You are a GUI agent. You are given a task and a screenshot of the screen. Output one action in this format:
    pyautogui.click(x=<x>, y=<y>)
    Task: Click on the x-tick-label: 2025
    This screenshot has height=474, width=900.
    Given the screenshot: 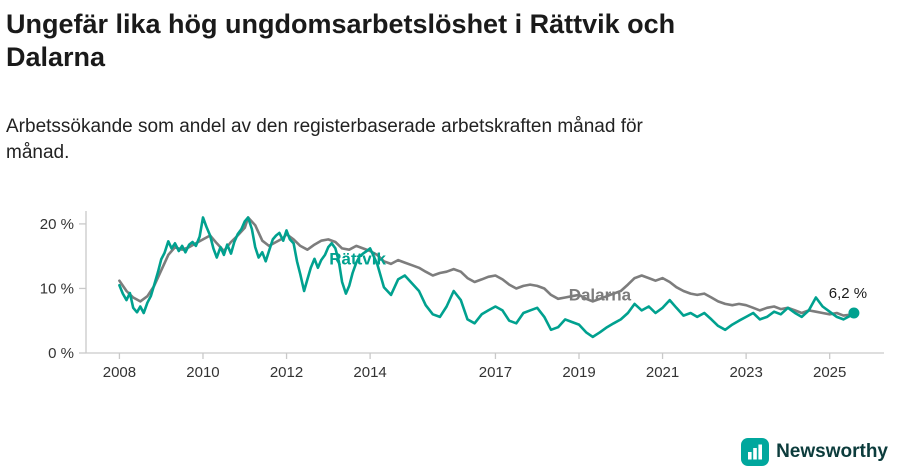 What is the action you would take?
    pyautogui.click(x=829, y=372)
    